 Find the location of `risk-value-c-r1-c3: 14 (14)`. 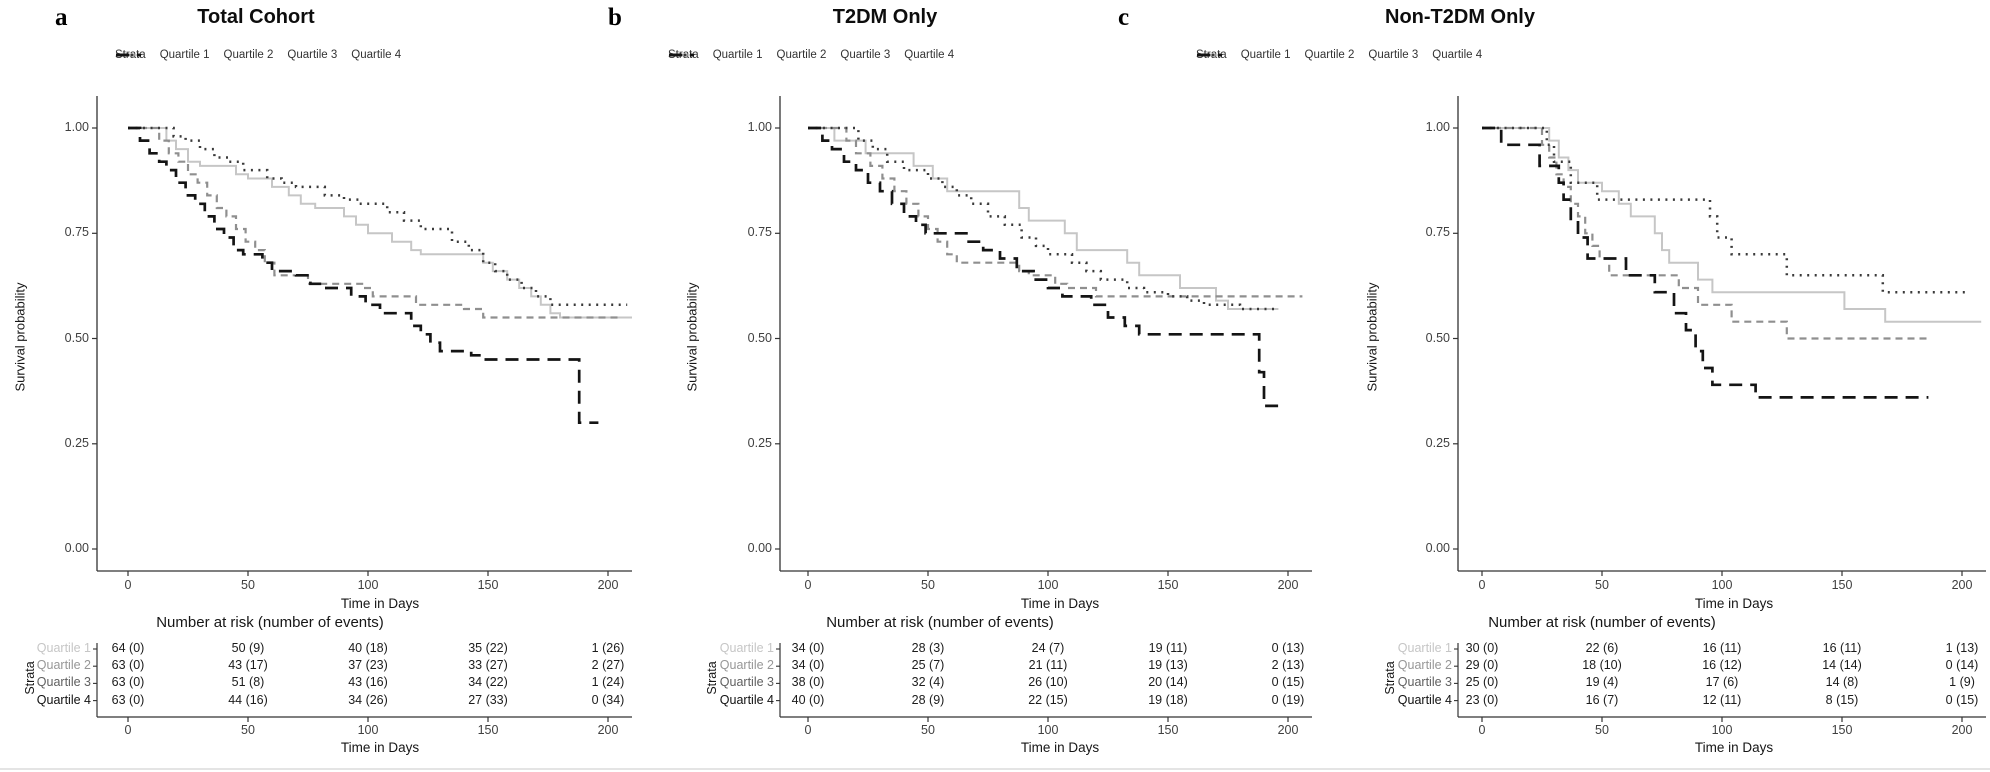

risk-value-c-r1-c3: 14 (14) is located at coordinates (1842, 665).